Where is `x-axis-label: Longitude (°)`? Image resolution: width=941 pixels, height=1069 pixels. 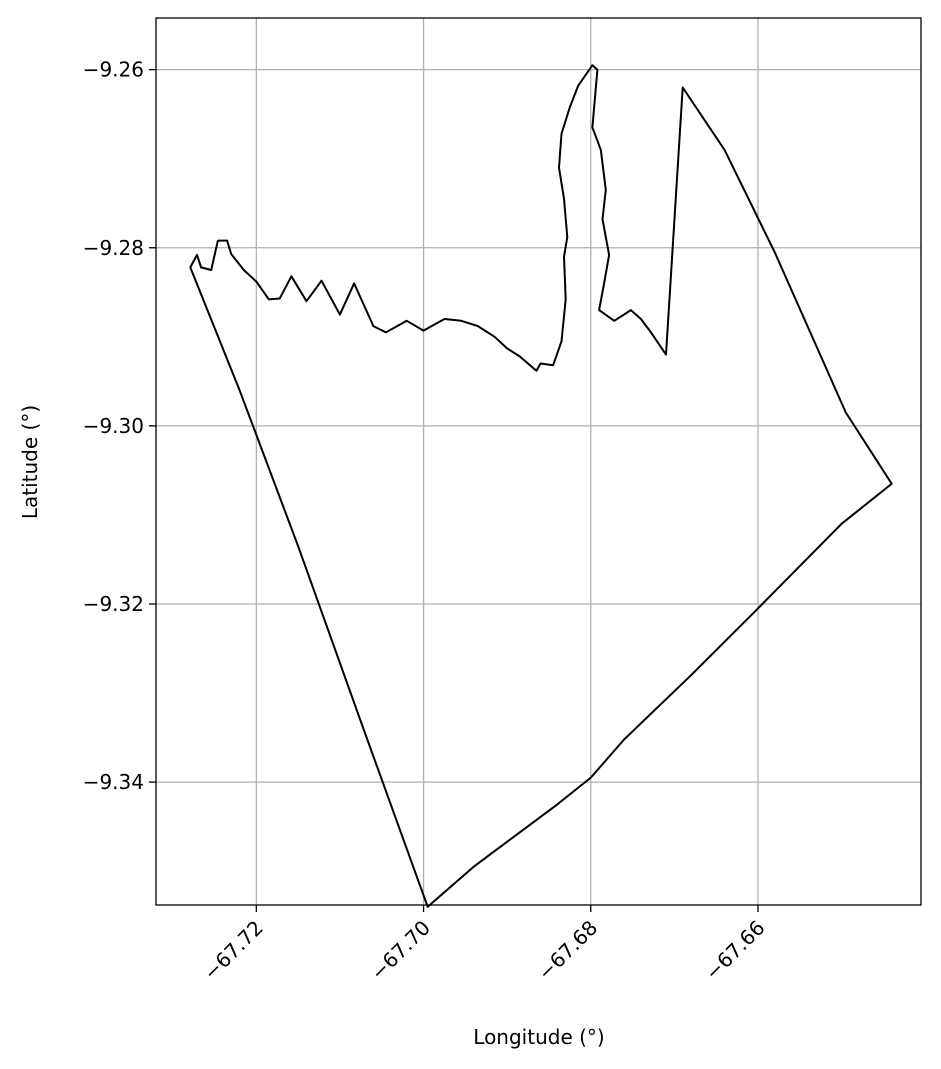
x-axis-label: Longitude (°) is located at coordinates (538, 1037).